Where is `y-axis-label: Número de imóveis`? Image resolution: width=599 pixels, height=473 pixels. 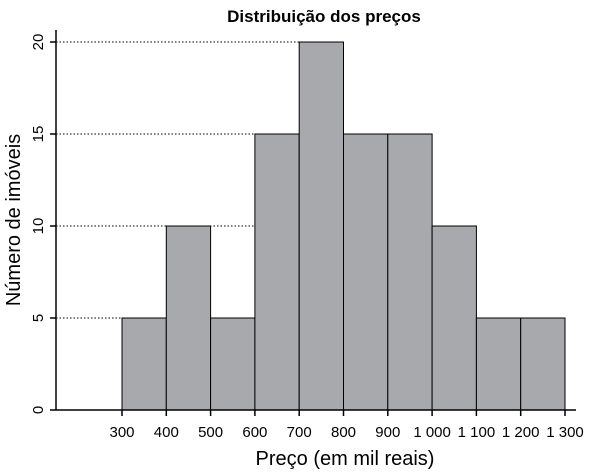
y-axis-label: Número de imóveis is located at coordinates (14, 220).